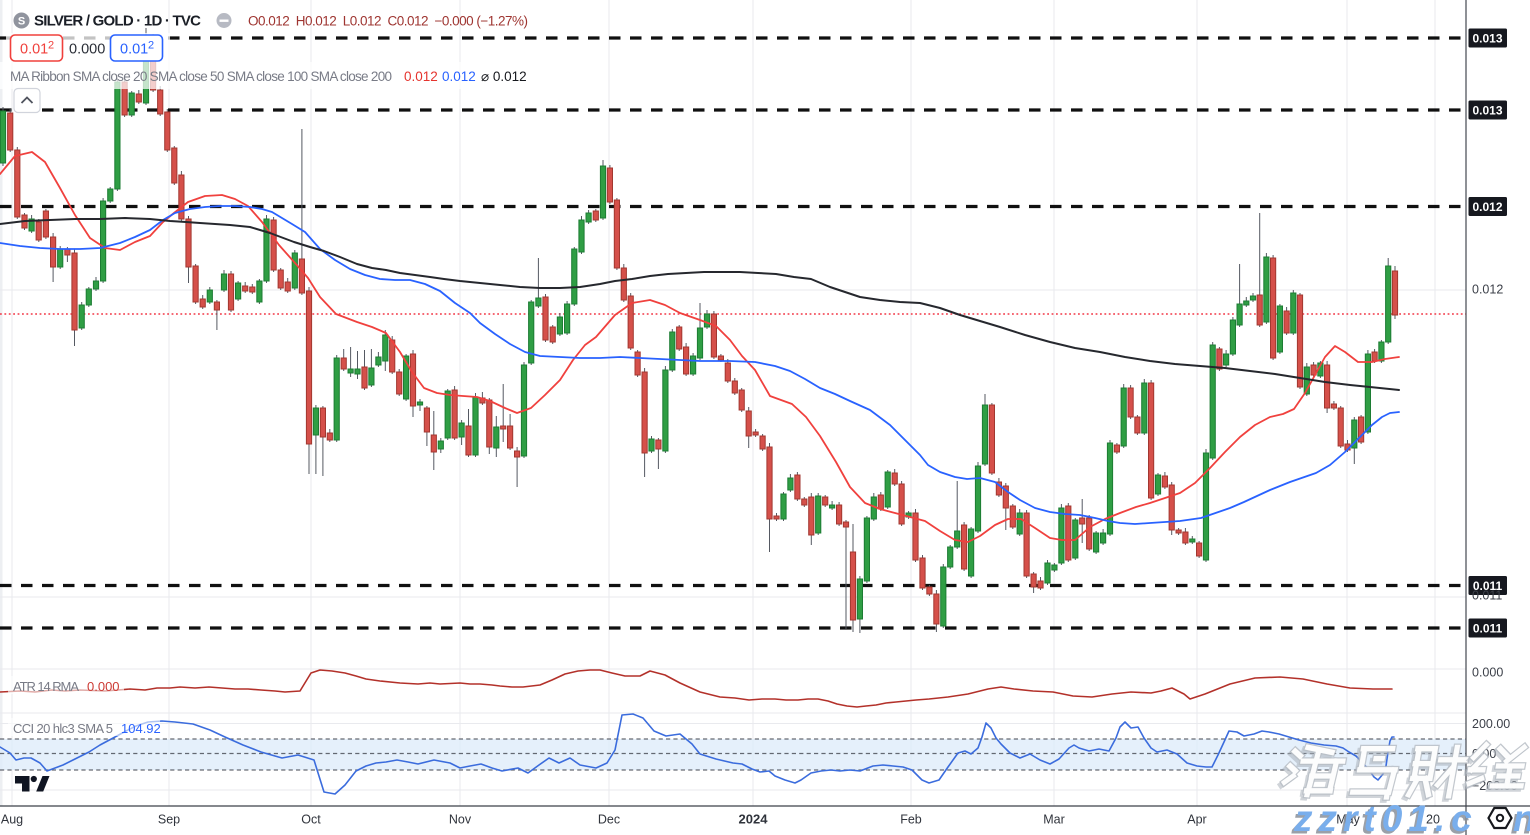 Image resolution: width=1530 pixels, height=835 pixels. What do you see at coordinates (1433, 820) in the screenshot?
I see `svg-text: 20` at bounding box center [1433, 820].